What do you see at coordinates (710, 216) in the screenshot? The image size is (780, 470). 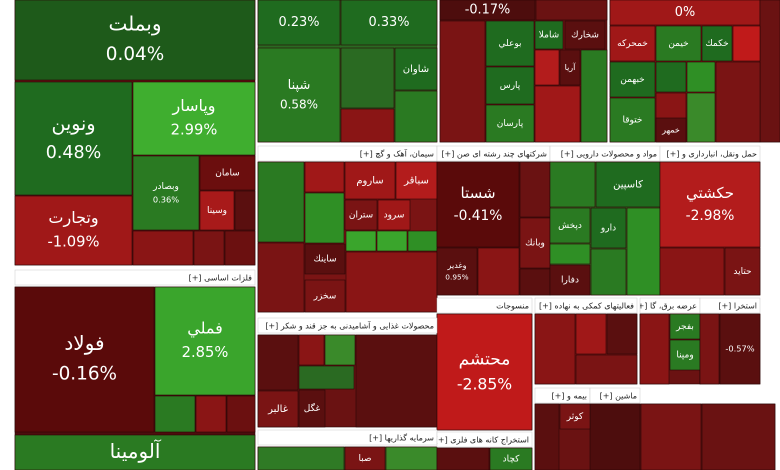 I see `tile-change: -2.98%` at bounding box center [710, 216].